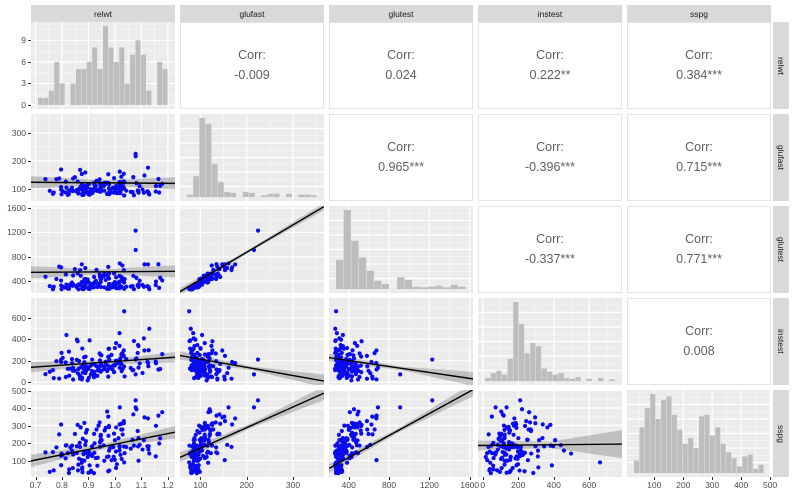  I want to click on panel-scatter-sspg-vs-glutest, so click(401, 433).